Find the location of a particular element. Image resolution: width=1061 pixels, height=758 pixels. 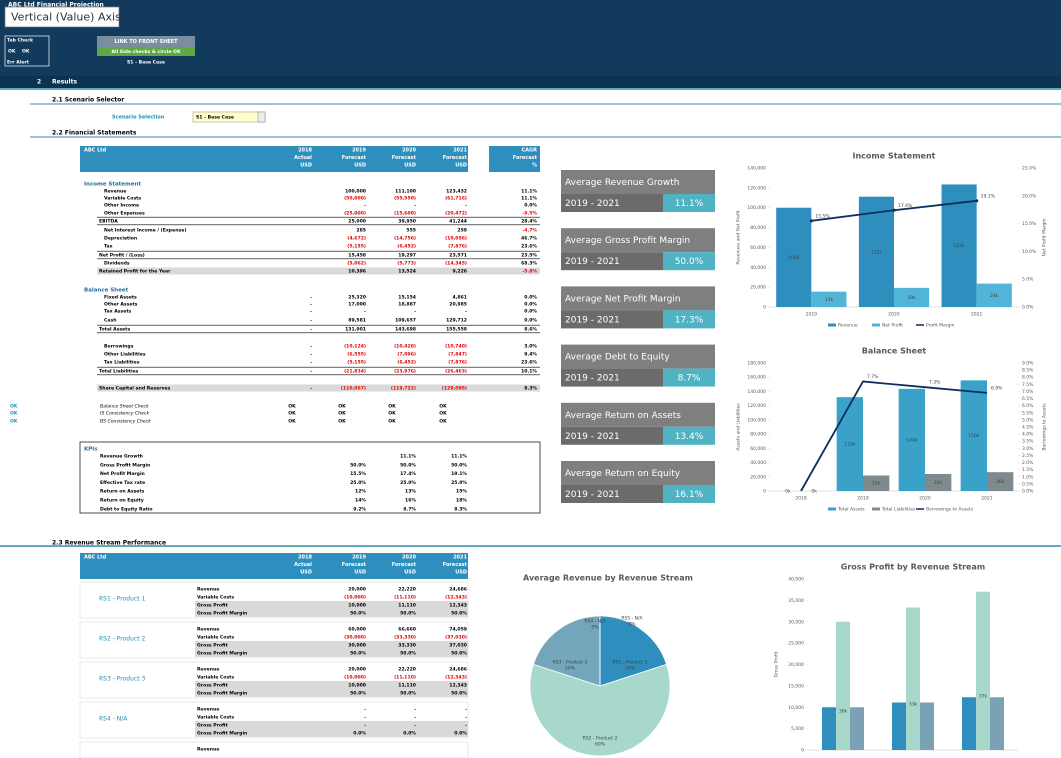

cell: 66,660 is located at coordinates (407, 630).